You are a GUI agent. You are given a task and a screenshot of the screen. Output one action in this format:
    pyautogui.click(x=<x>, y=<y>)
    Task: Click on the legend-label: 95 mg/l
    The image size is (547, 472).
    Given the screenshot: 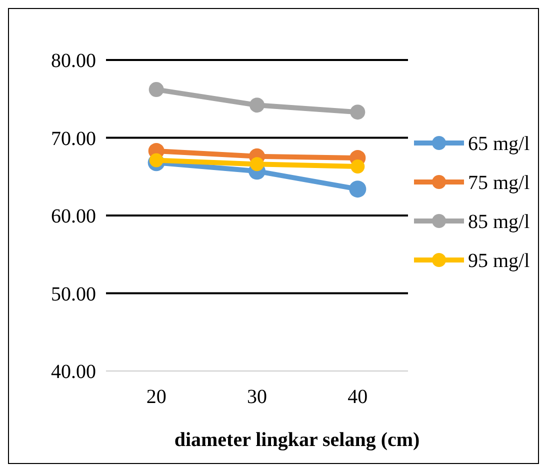 What is the action you would take?
    pyautogui.click(x=499, y=261)
    